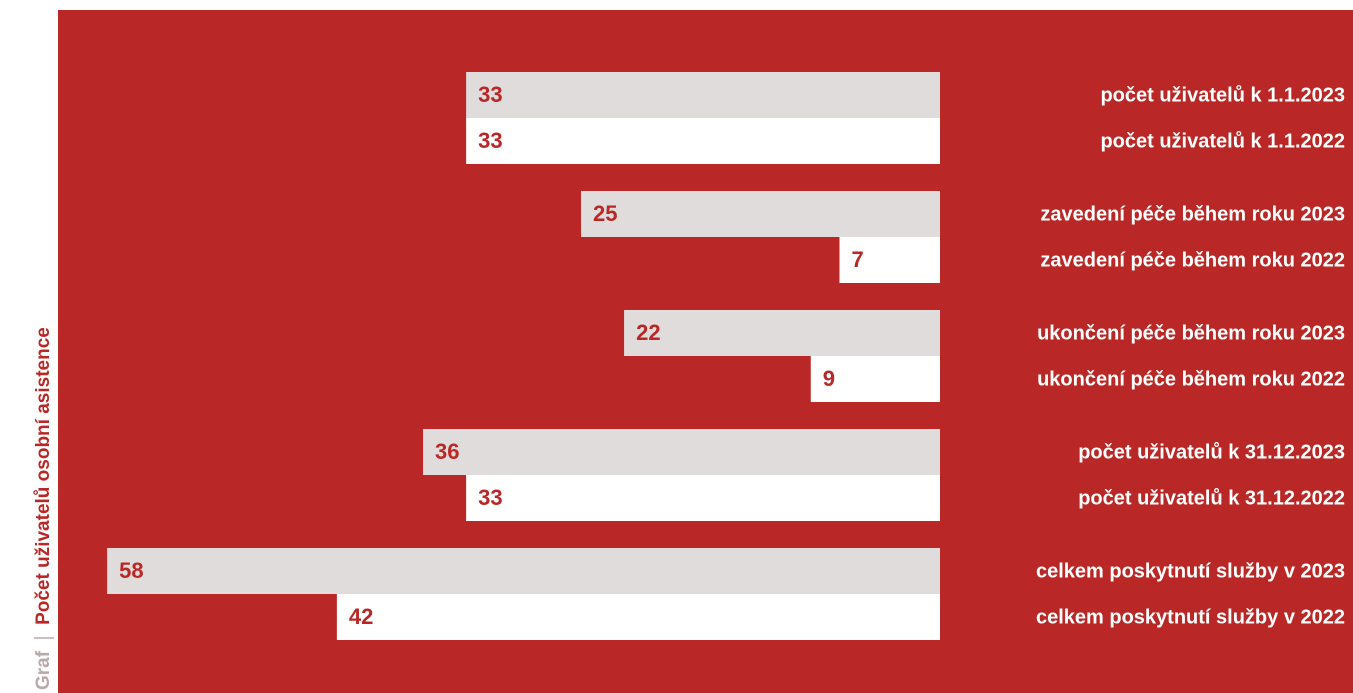 The width and height of the screenshot is (1353, 693). Describe the element at coordinates (131, 570) in the screenshot. I see `value-label: 58` at that location.